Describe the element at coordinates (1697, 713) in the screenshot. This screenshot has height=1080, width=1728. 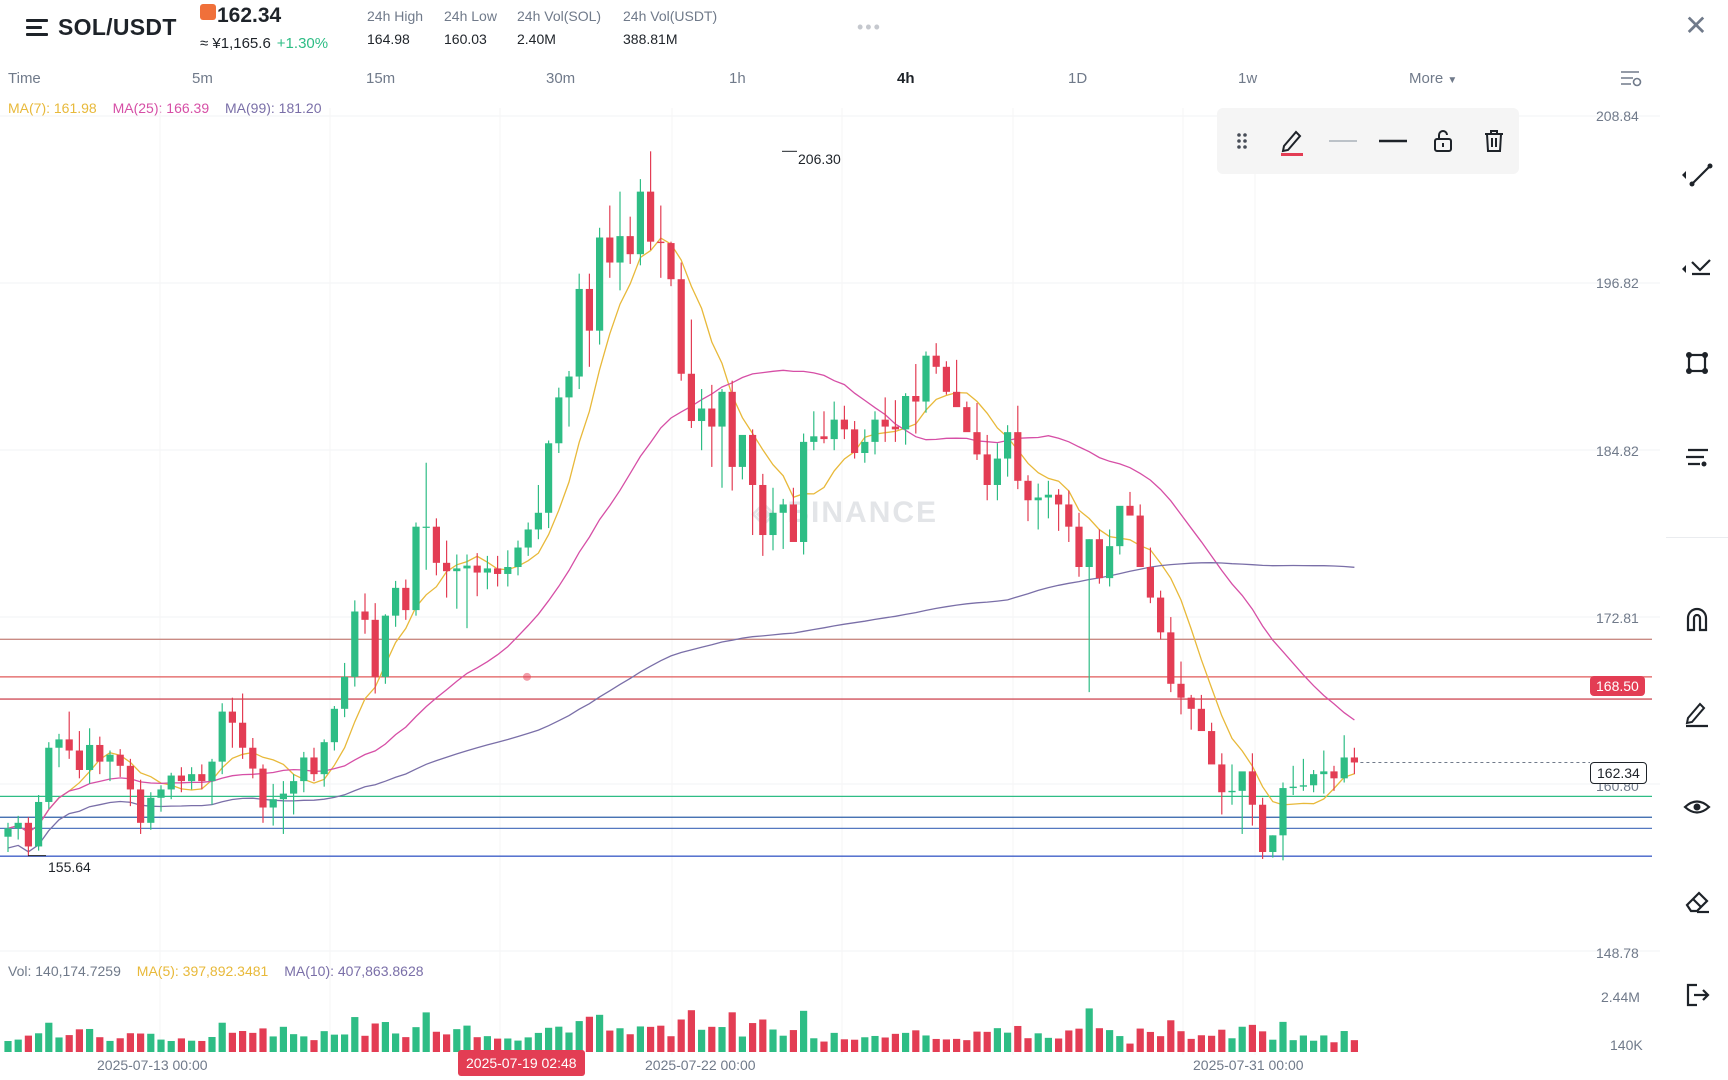
I see `draw-icon` at that location.